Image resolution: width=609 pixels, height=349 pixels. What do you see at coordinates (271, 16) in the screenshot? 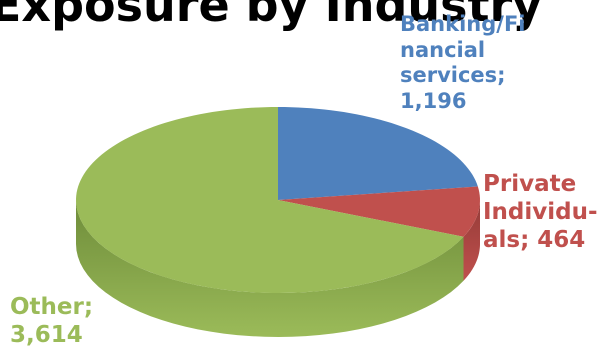
I see `chart-title: Exposure by Industry` at bounding box center [271, 16].